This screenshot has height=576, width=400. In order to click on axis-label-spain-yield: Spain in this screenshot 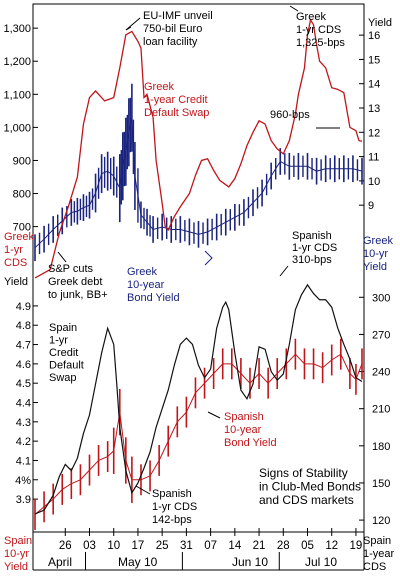, I will do `click(18, 541)`.